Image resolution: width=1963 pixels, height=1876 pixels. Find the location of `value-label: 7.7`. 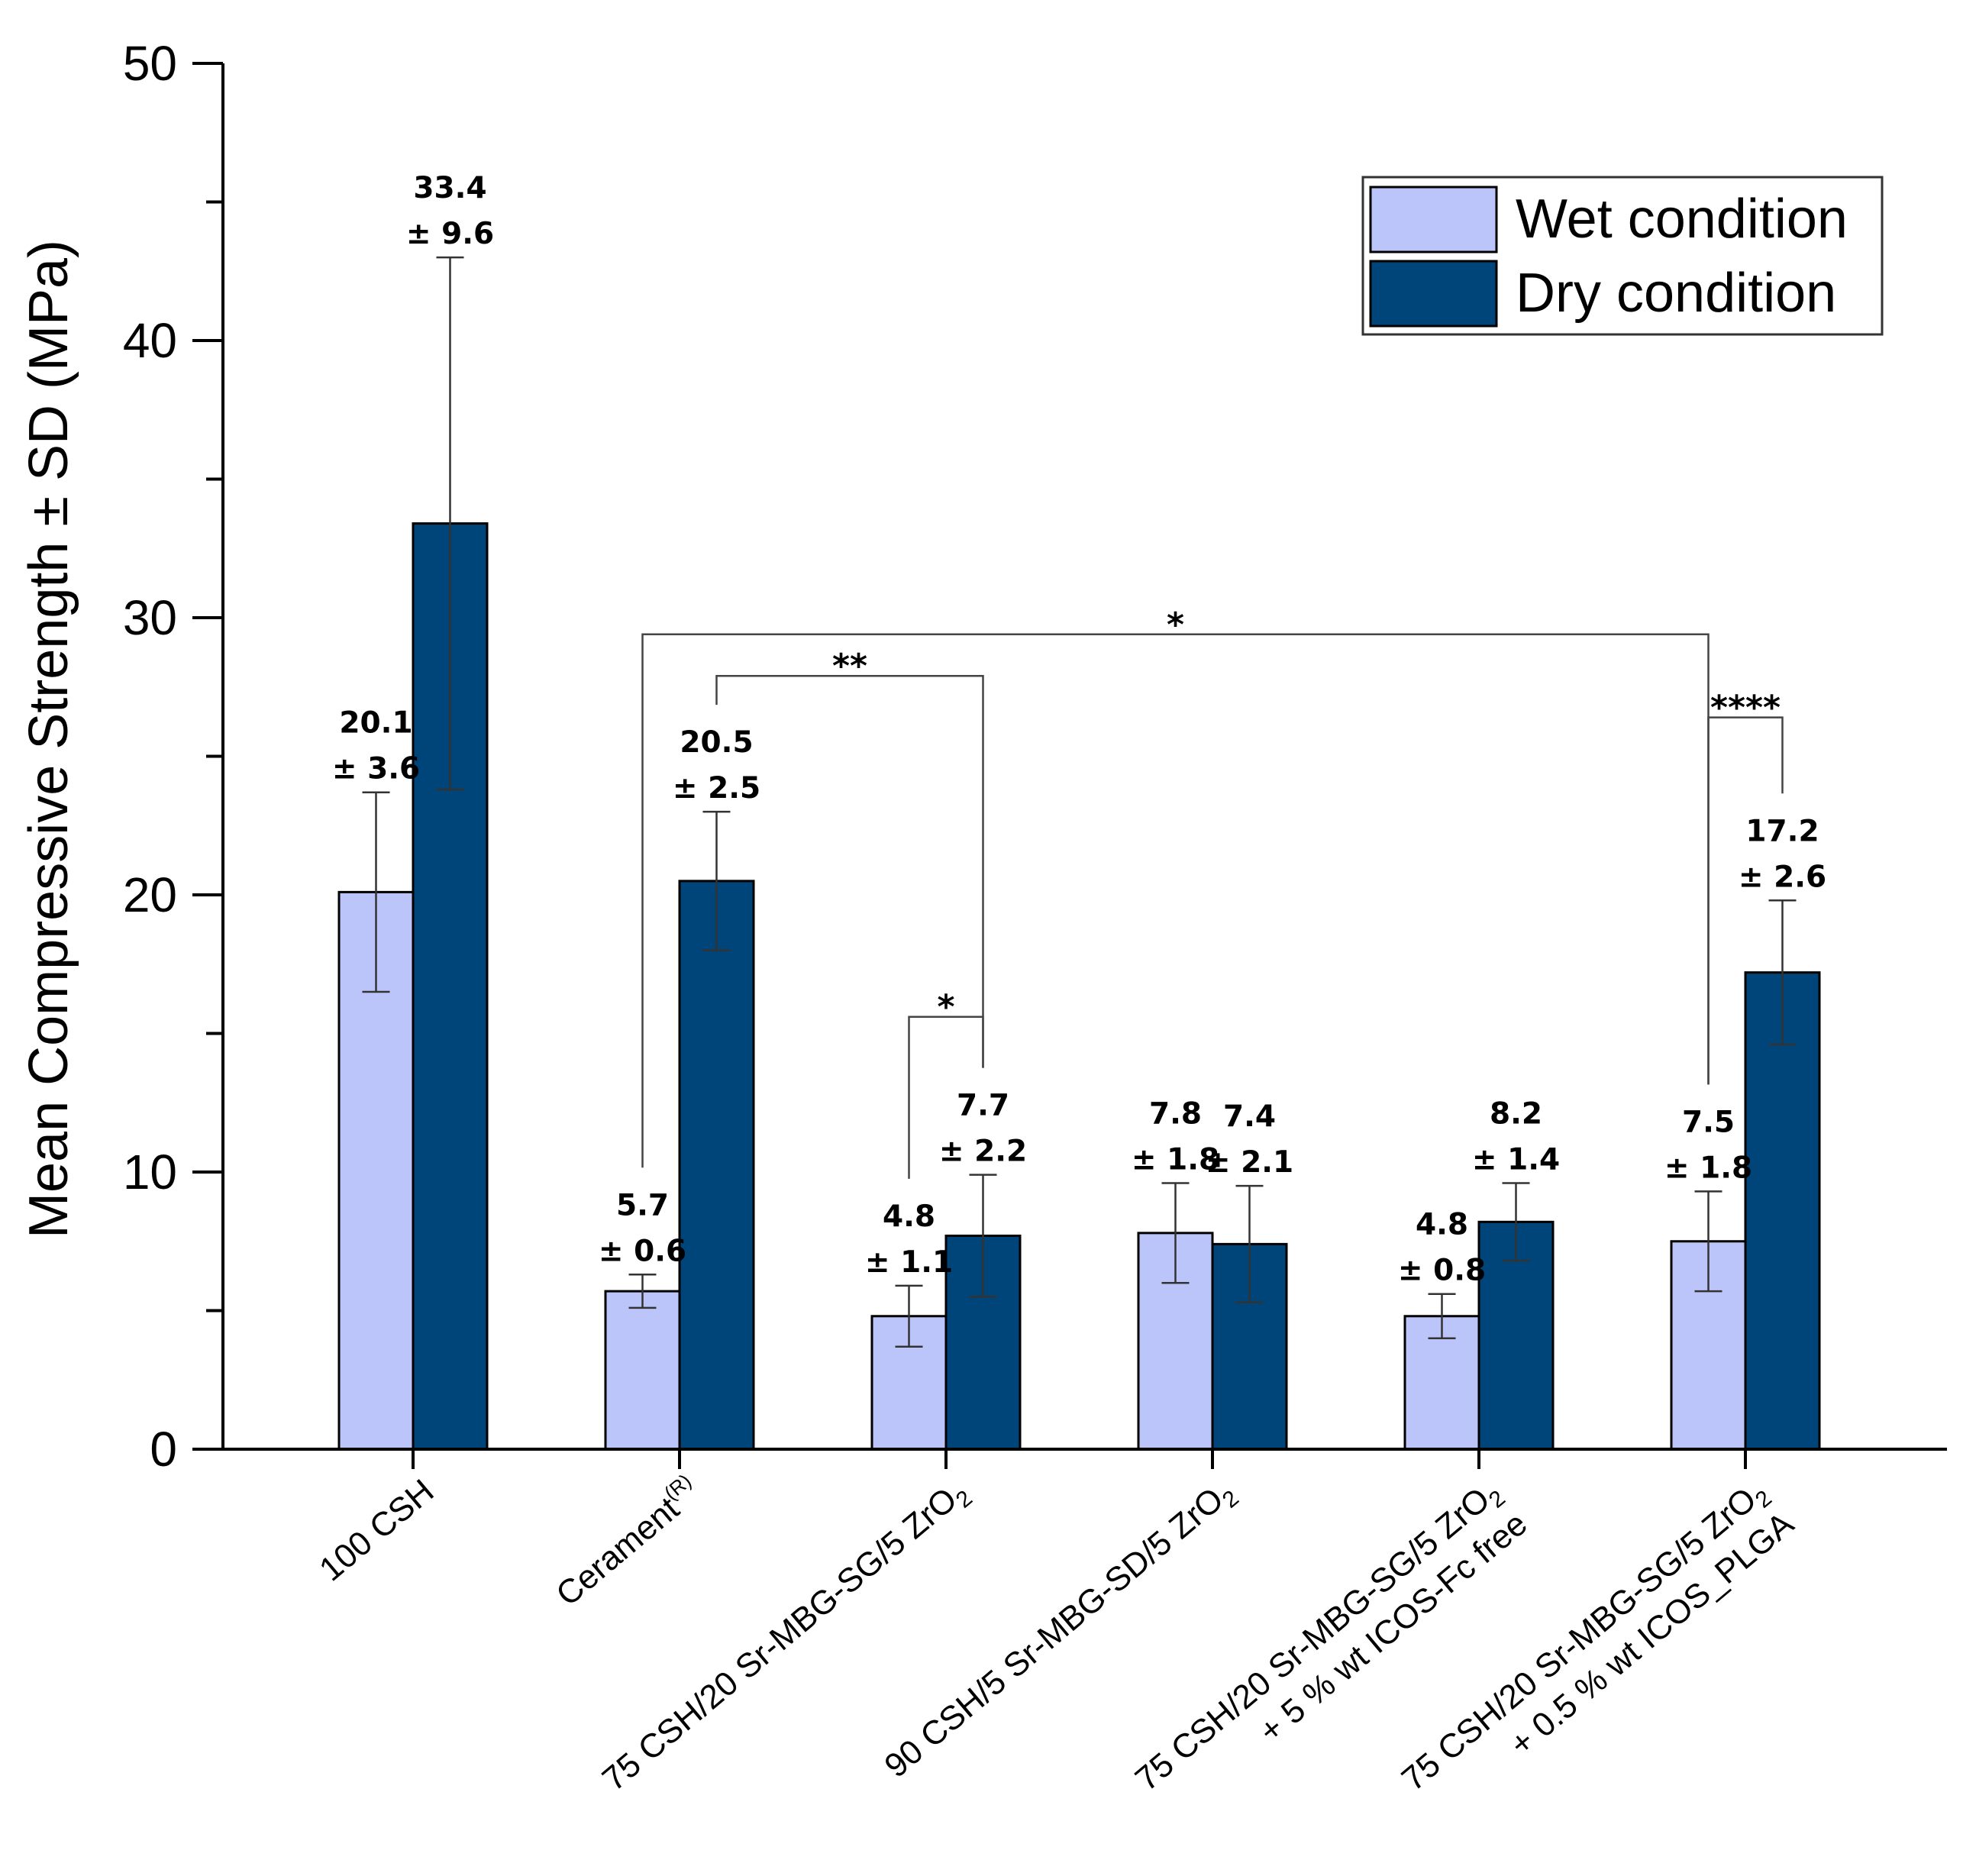

value-label: 7.7 is located at coordinates (983, 1106).